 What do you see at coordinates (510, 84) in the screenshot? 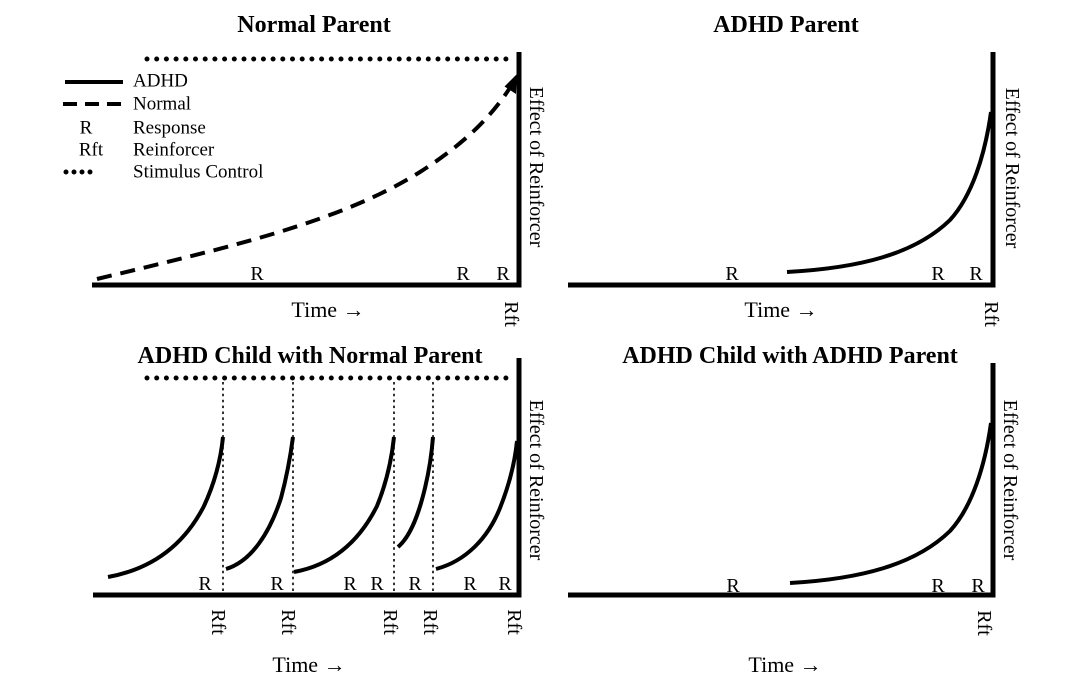
I see `tl-curve-arrowhead` at bounding box center [510, 84].